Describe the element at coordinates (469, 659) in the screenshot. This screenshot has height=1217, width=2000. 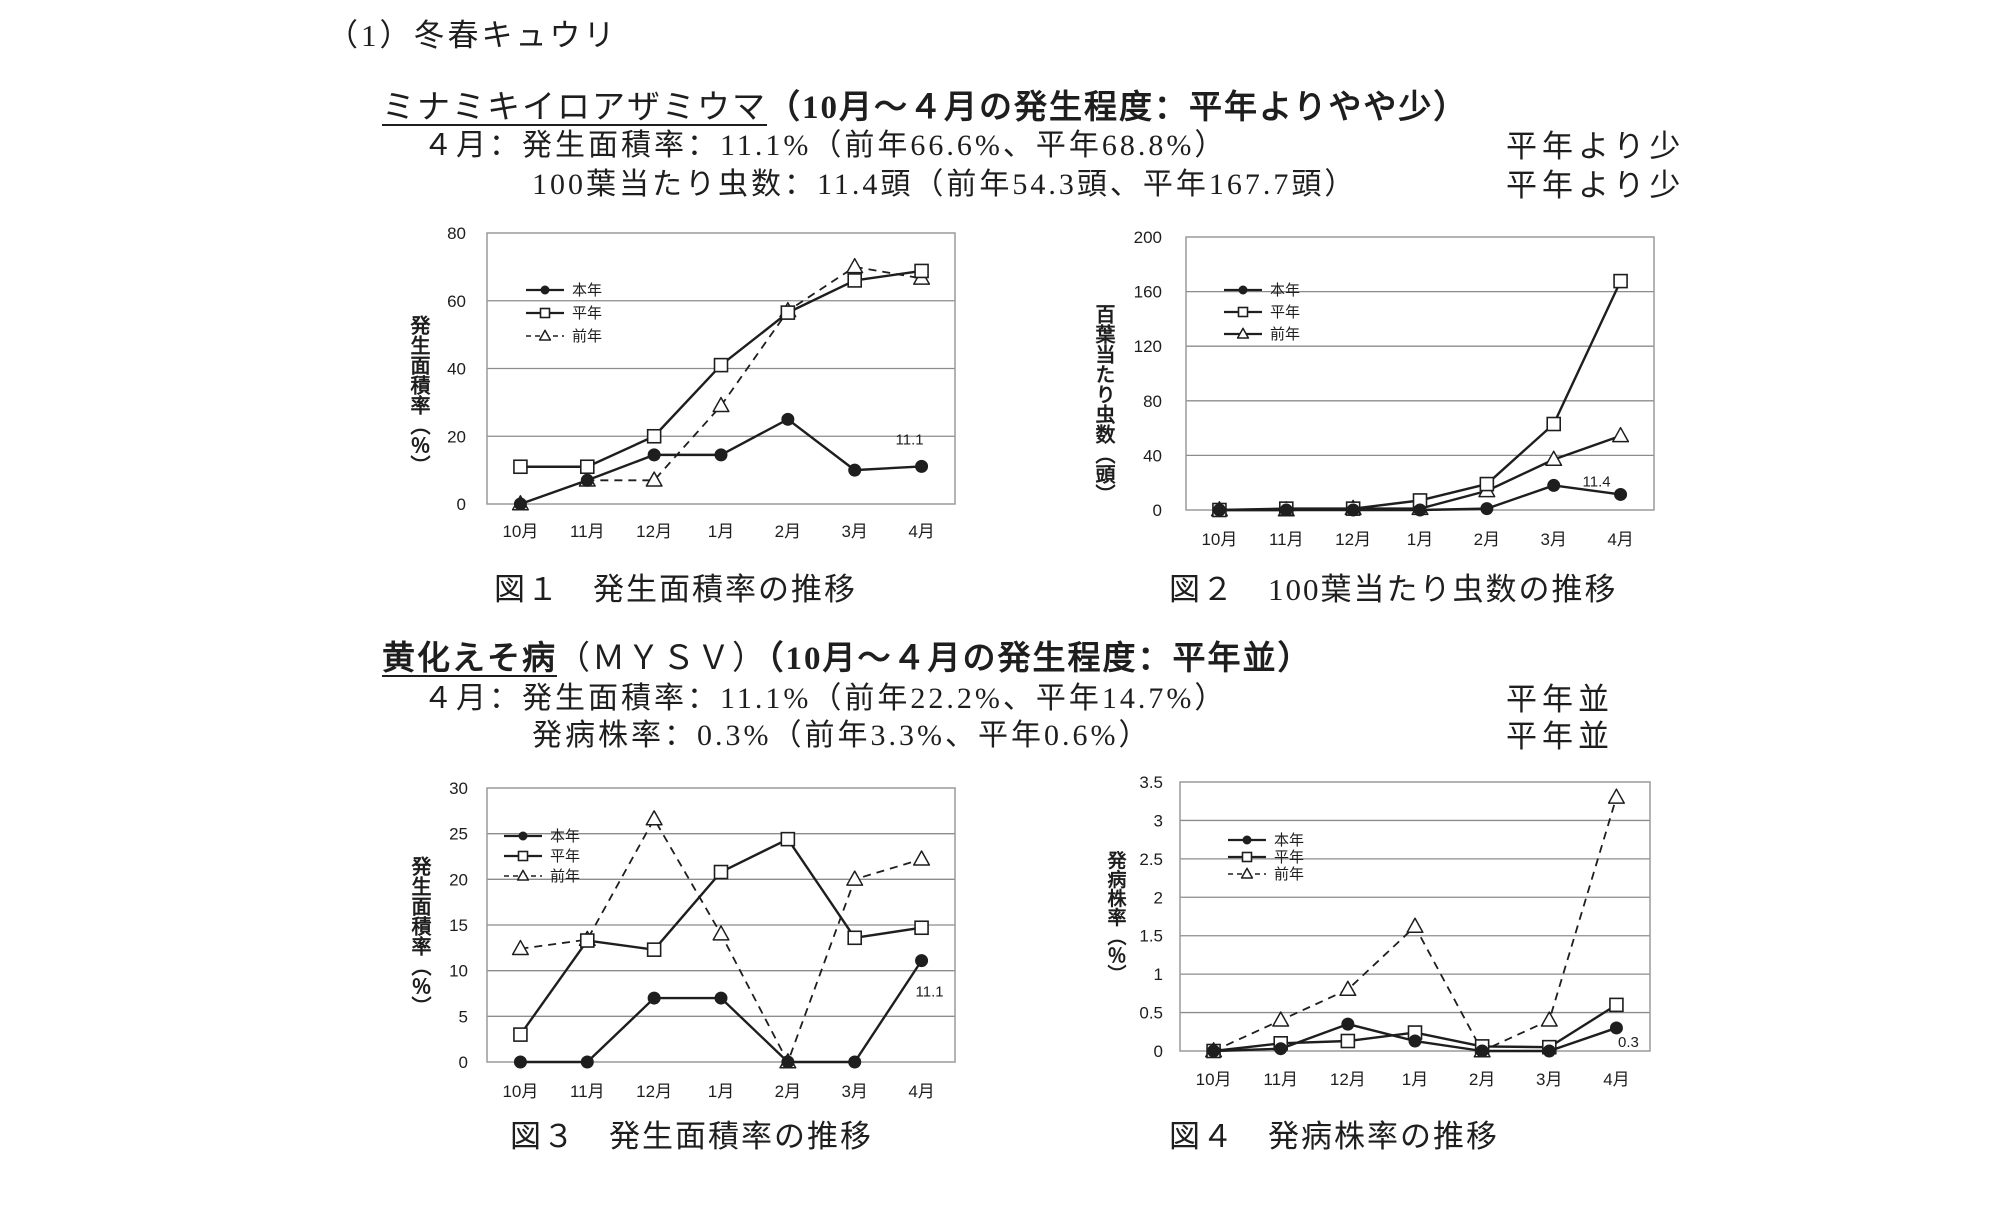
I see `pest-name: 黄化えそ病` at that location.